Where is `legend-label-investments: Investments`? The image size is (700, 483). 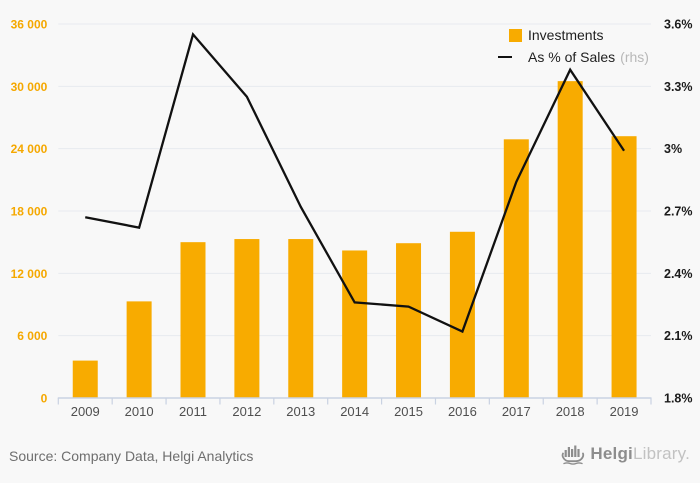
legend-label-investments: Investments is located at coordinates (566, 35).